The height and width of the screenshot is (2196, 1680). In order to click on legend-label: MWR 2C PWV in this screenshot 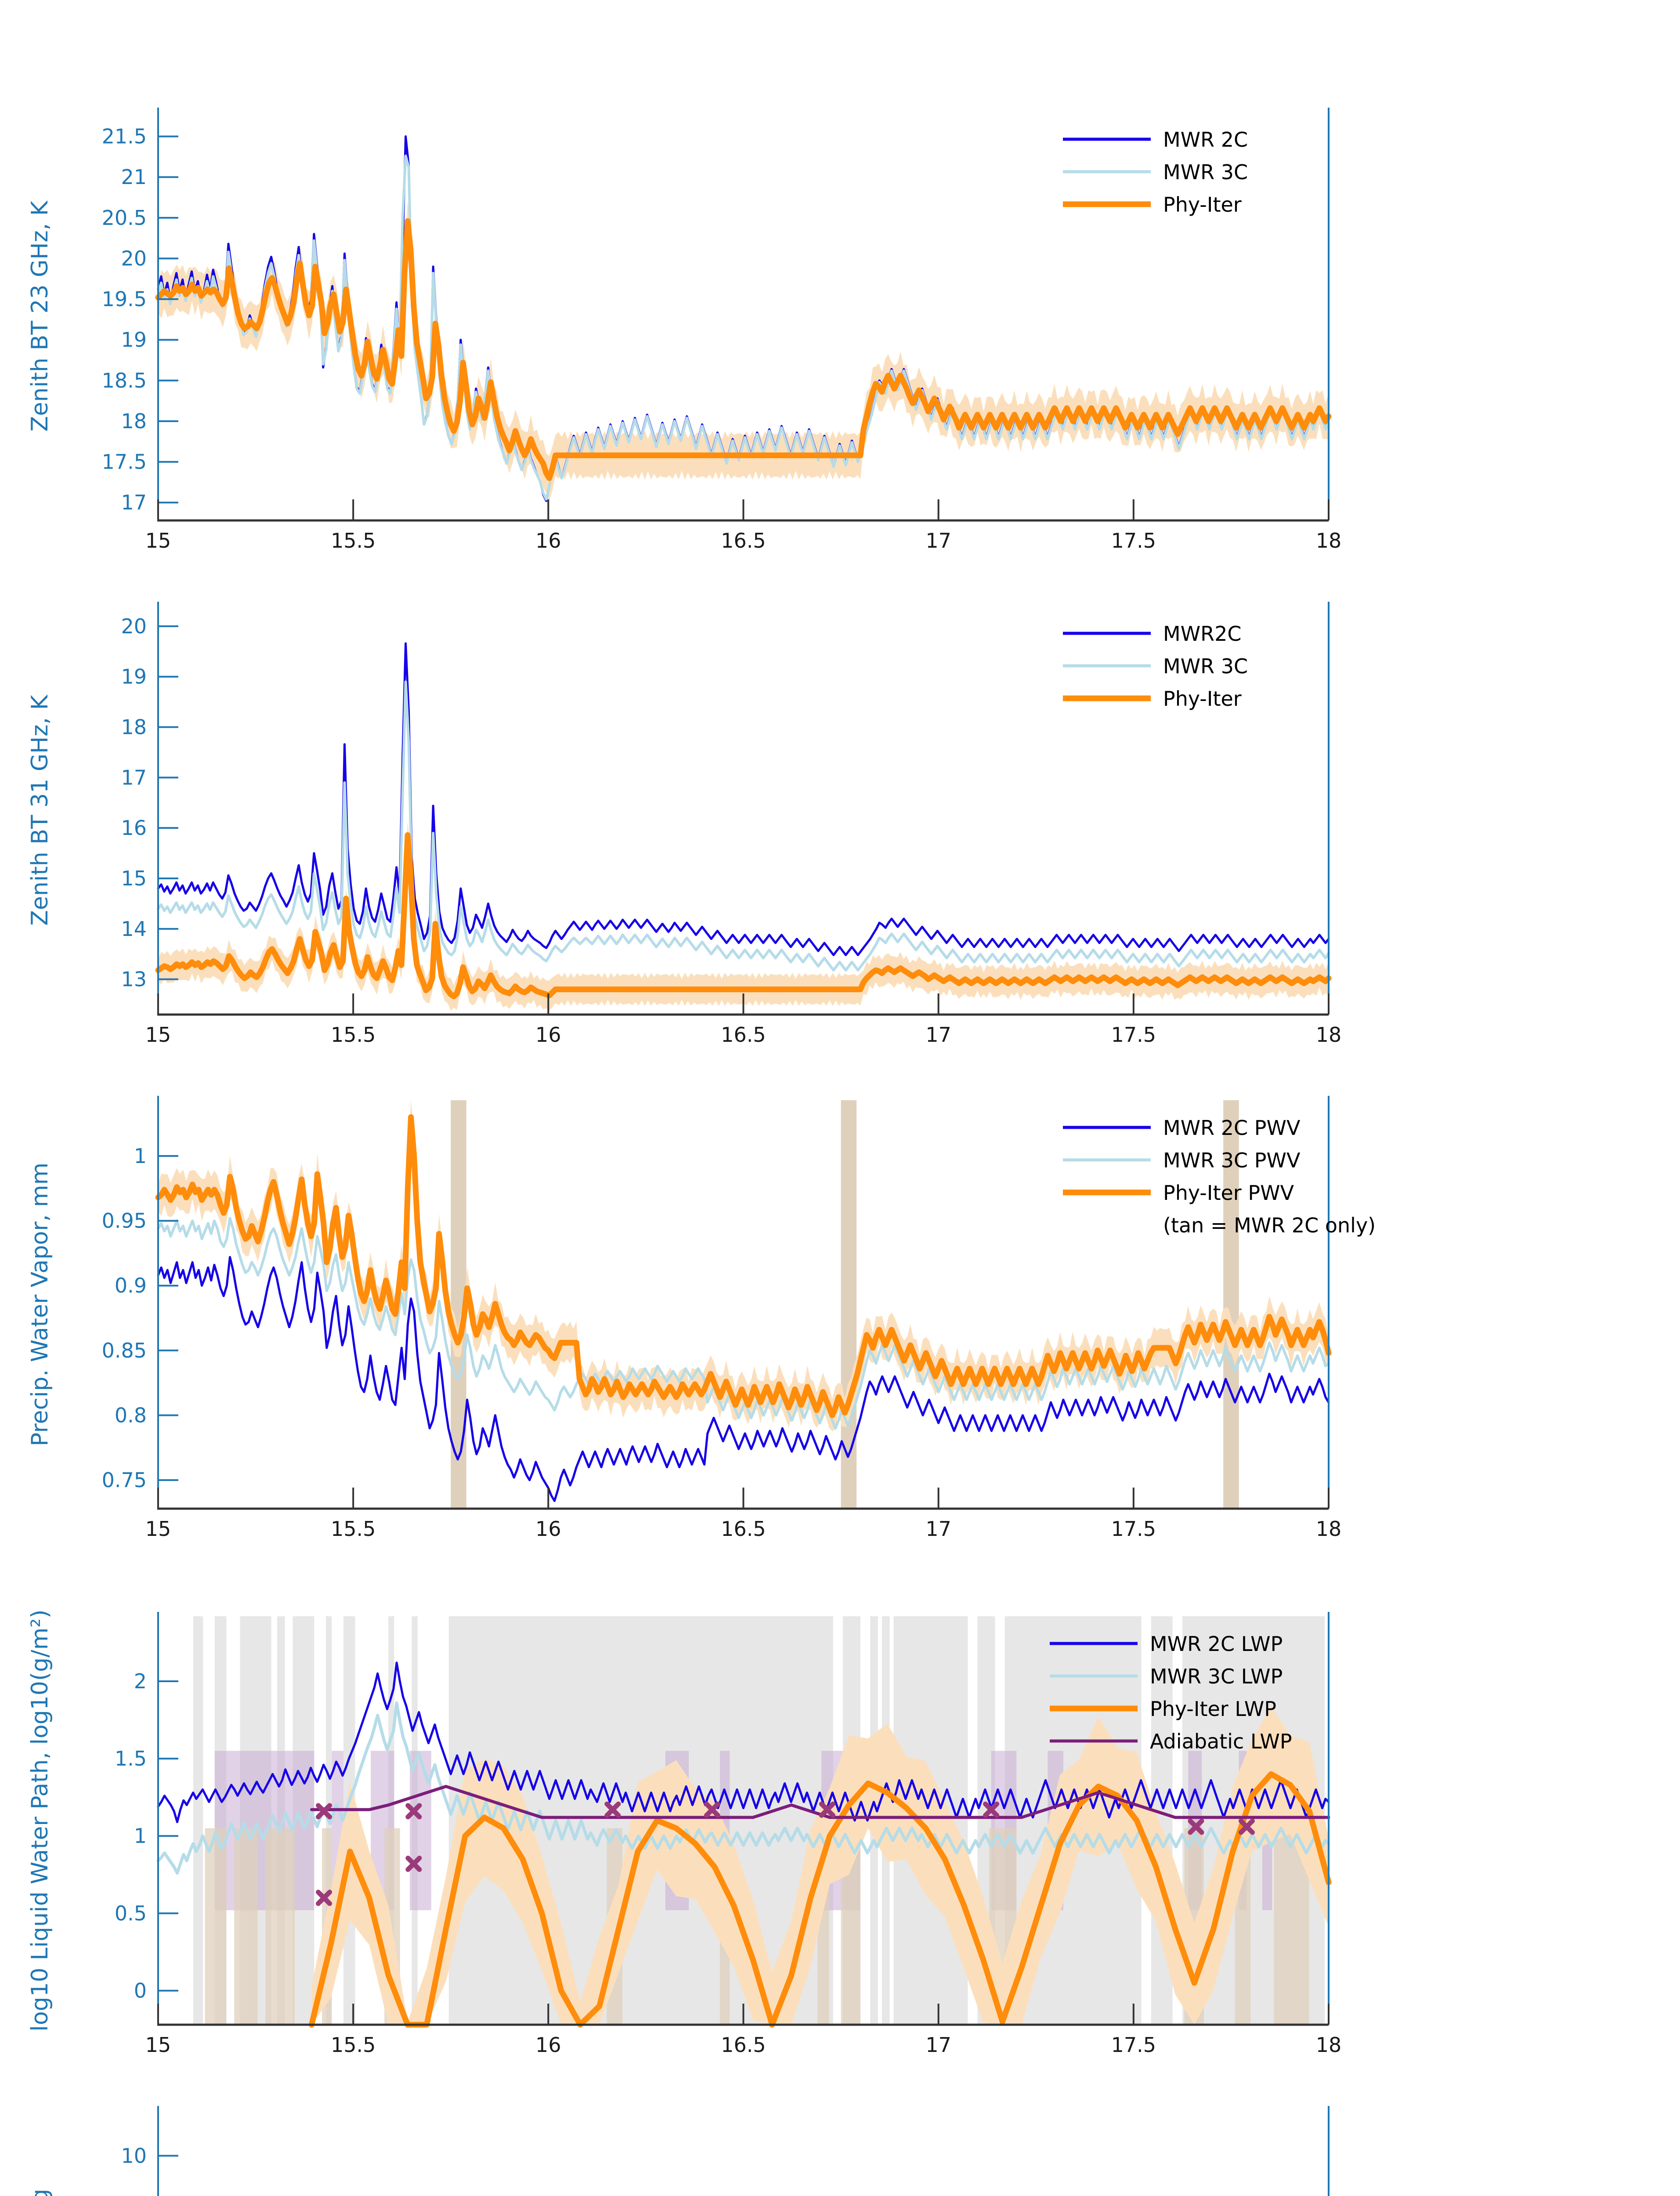, I will do `click(1232, 1128)`.